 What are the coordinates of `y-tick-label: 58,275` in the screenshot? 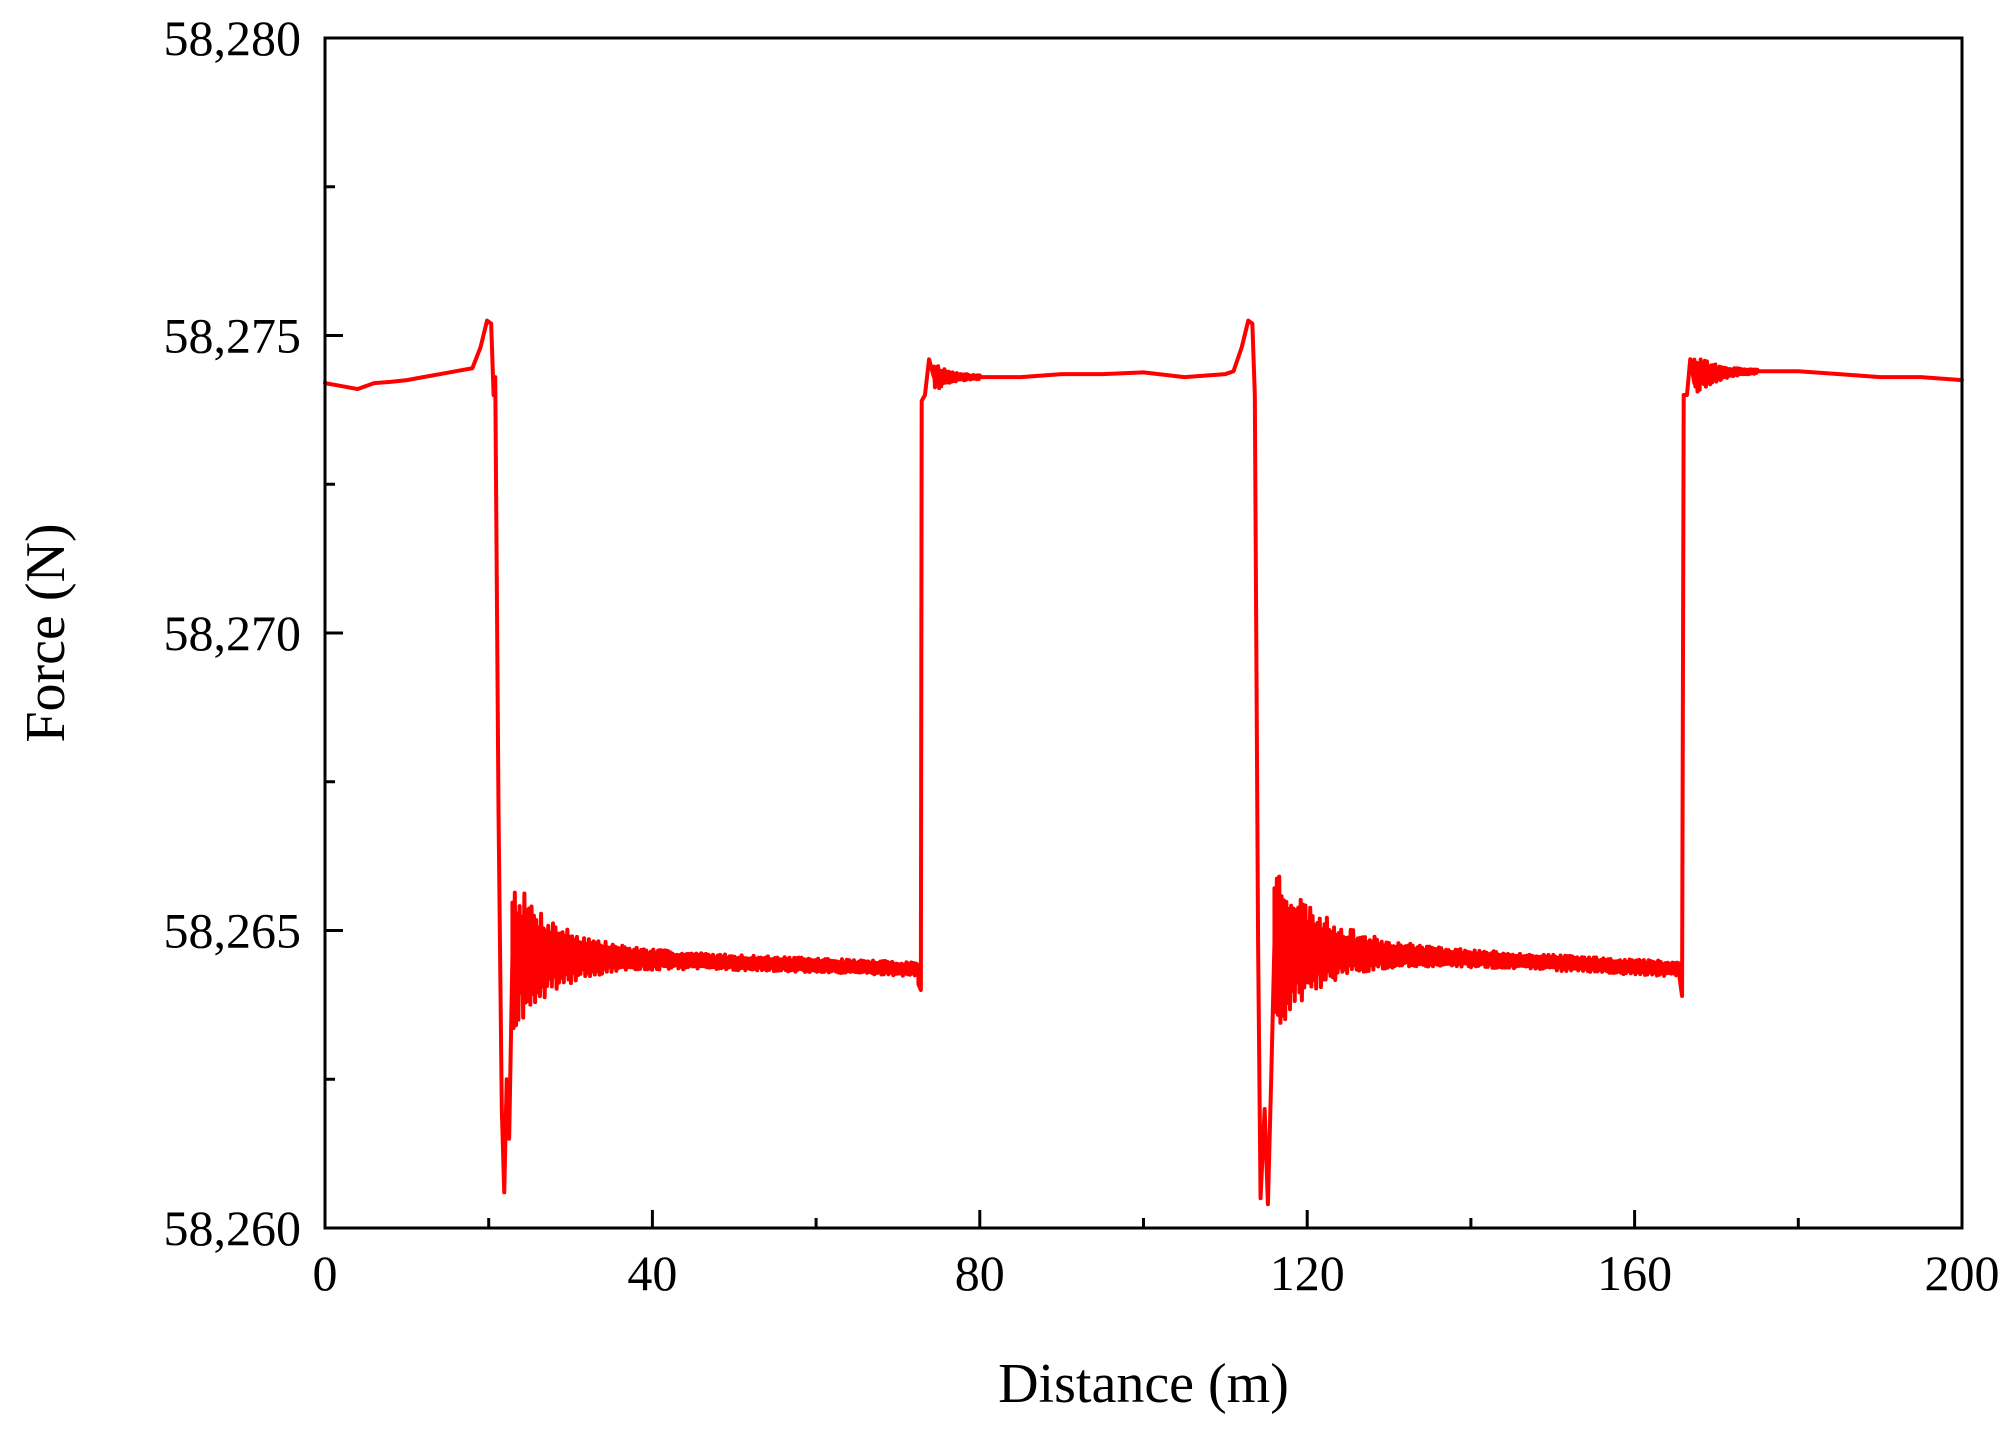 It's located at (233, 336).